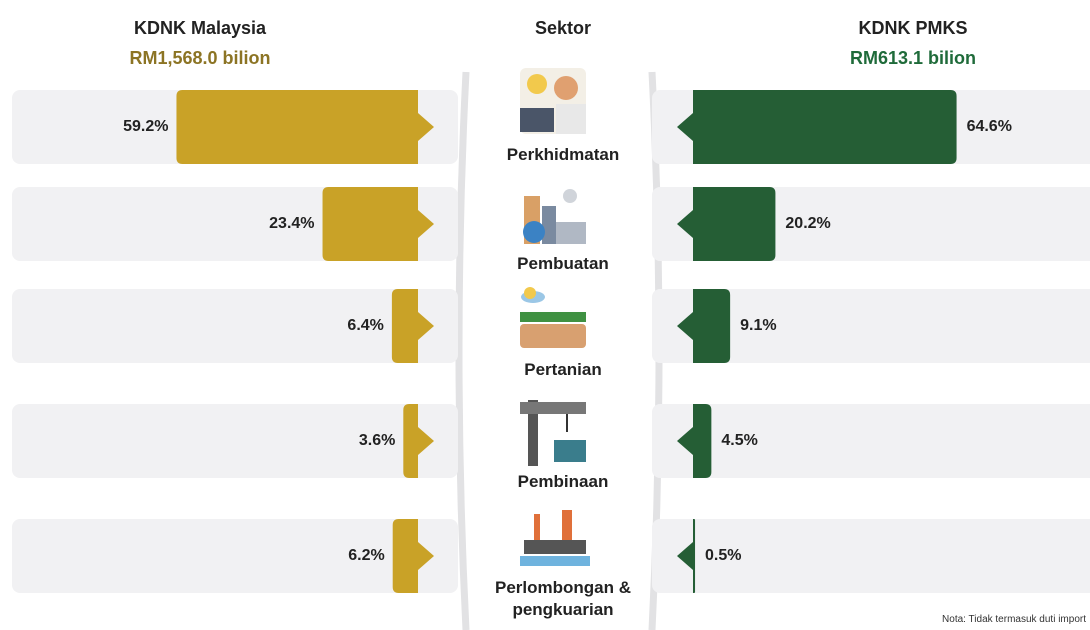 The height and width of the screenshot is (630, 1090). I want to click on value-label: 64.6%, so click(989, 126).